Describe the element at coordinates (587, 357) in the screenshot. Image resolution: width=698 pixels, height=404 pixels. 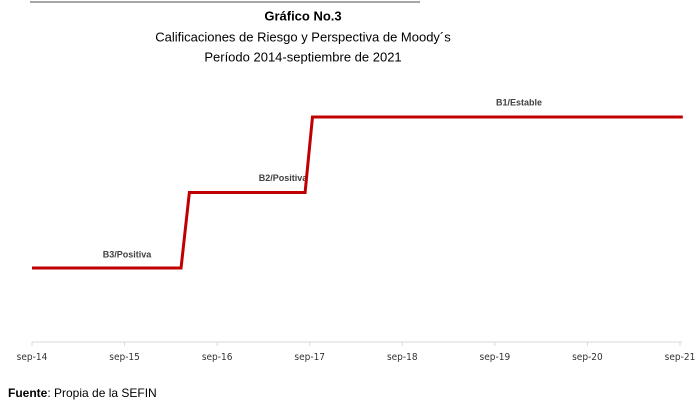
I see `x-tick-label: sep-20` at that location.